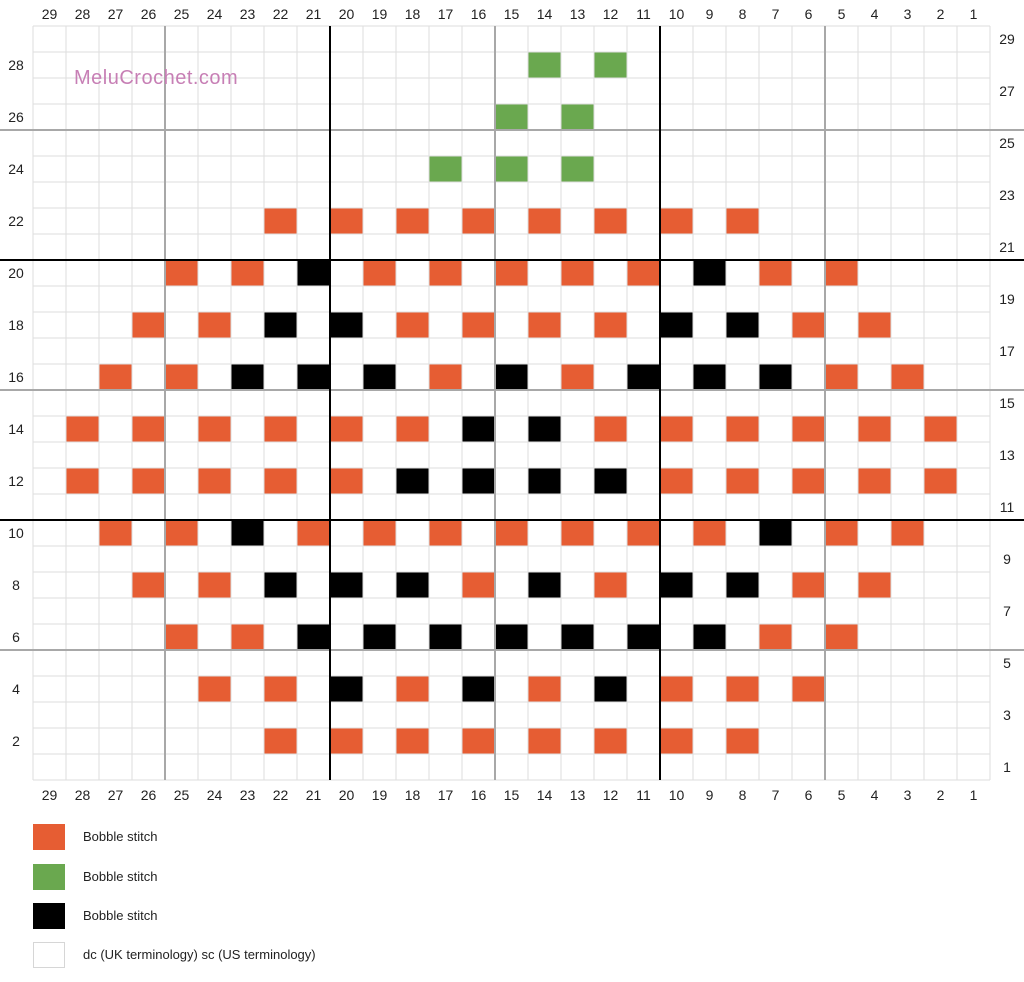 This screenshot has height=982, width=1024. What do you see at coordinates (280, 429) in the screenshot?
I see `stitch-orange-r14-c22` at bounding box center [280, 429].